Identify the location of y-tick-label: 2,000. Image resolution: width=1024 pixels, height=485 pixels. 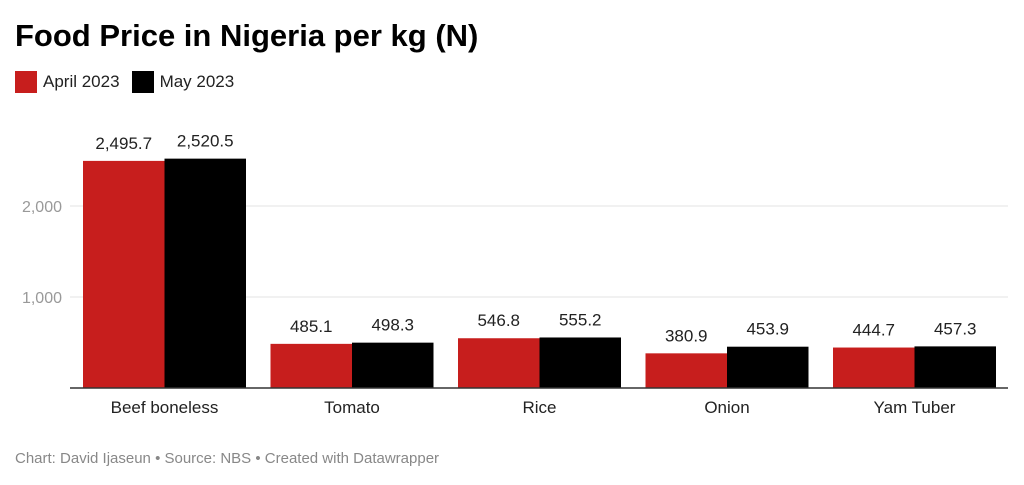
(42, 207).